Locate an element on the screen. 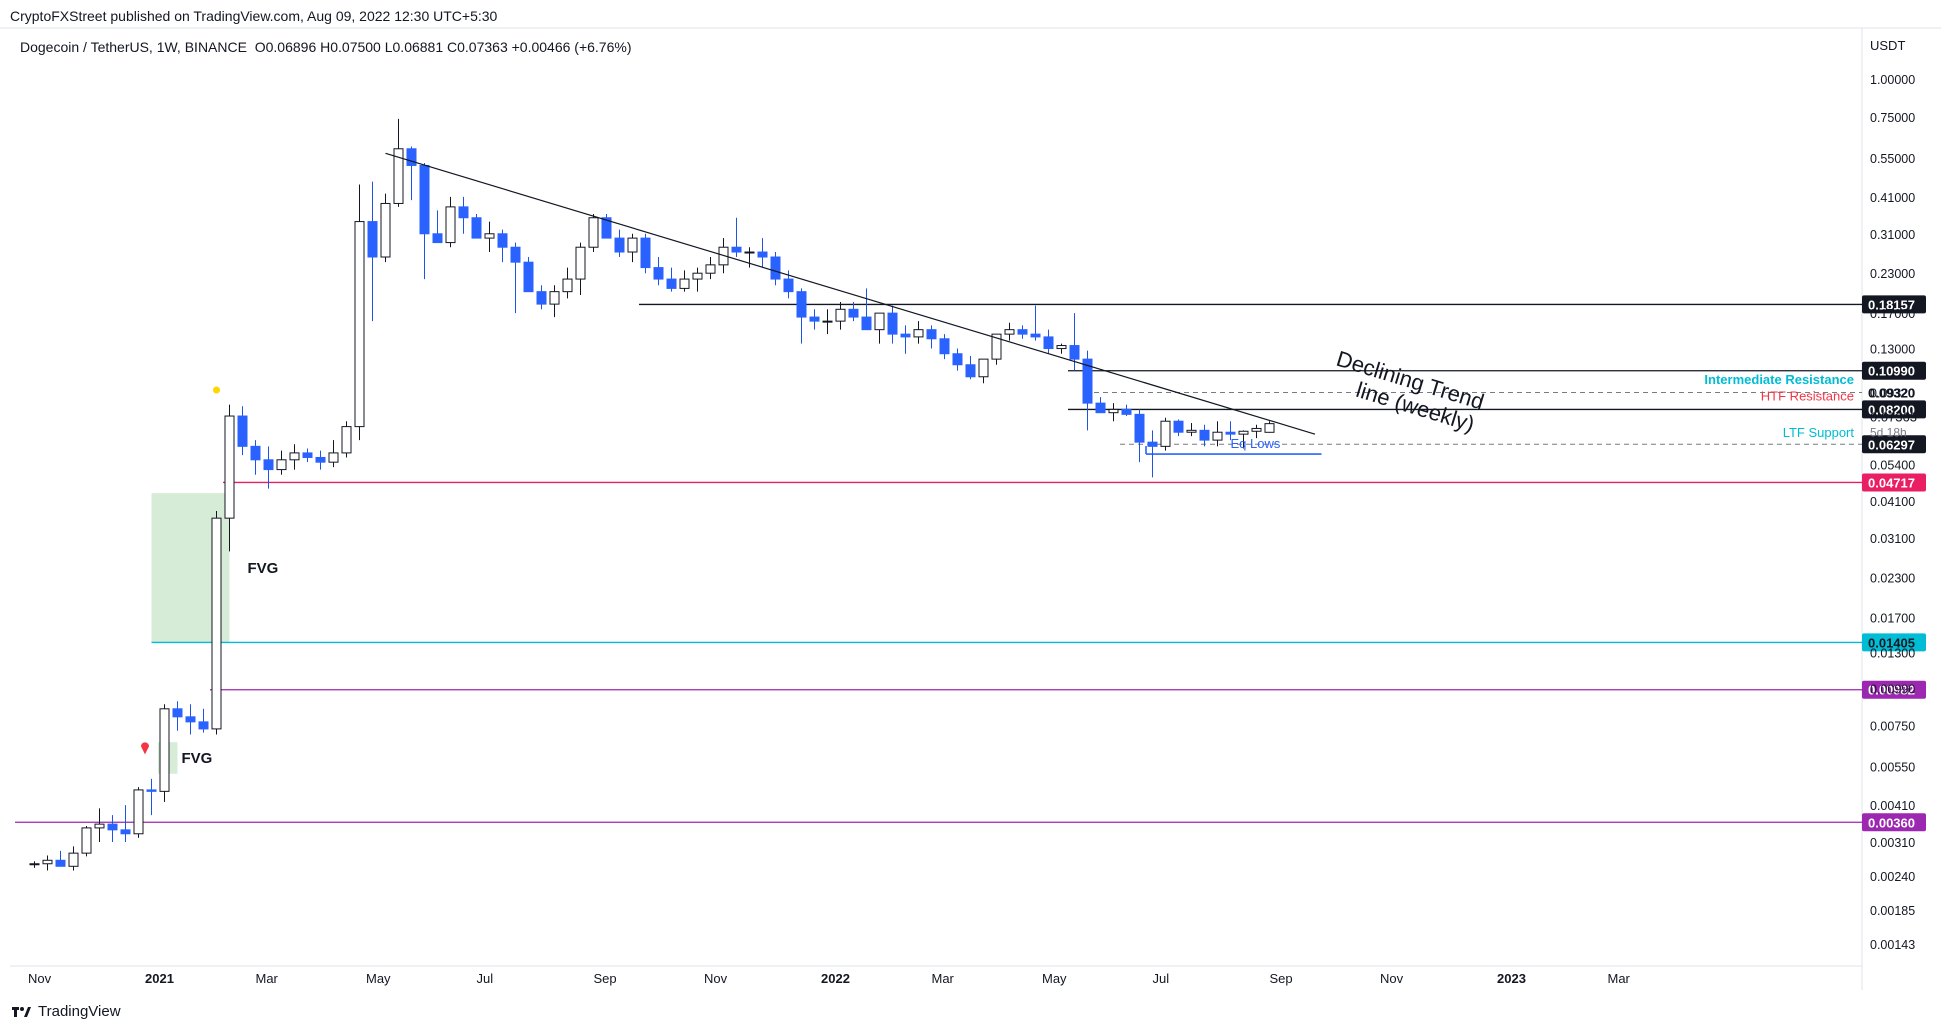  declining-trend-line is located at coordinates (850, 293).